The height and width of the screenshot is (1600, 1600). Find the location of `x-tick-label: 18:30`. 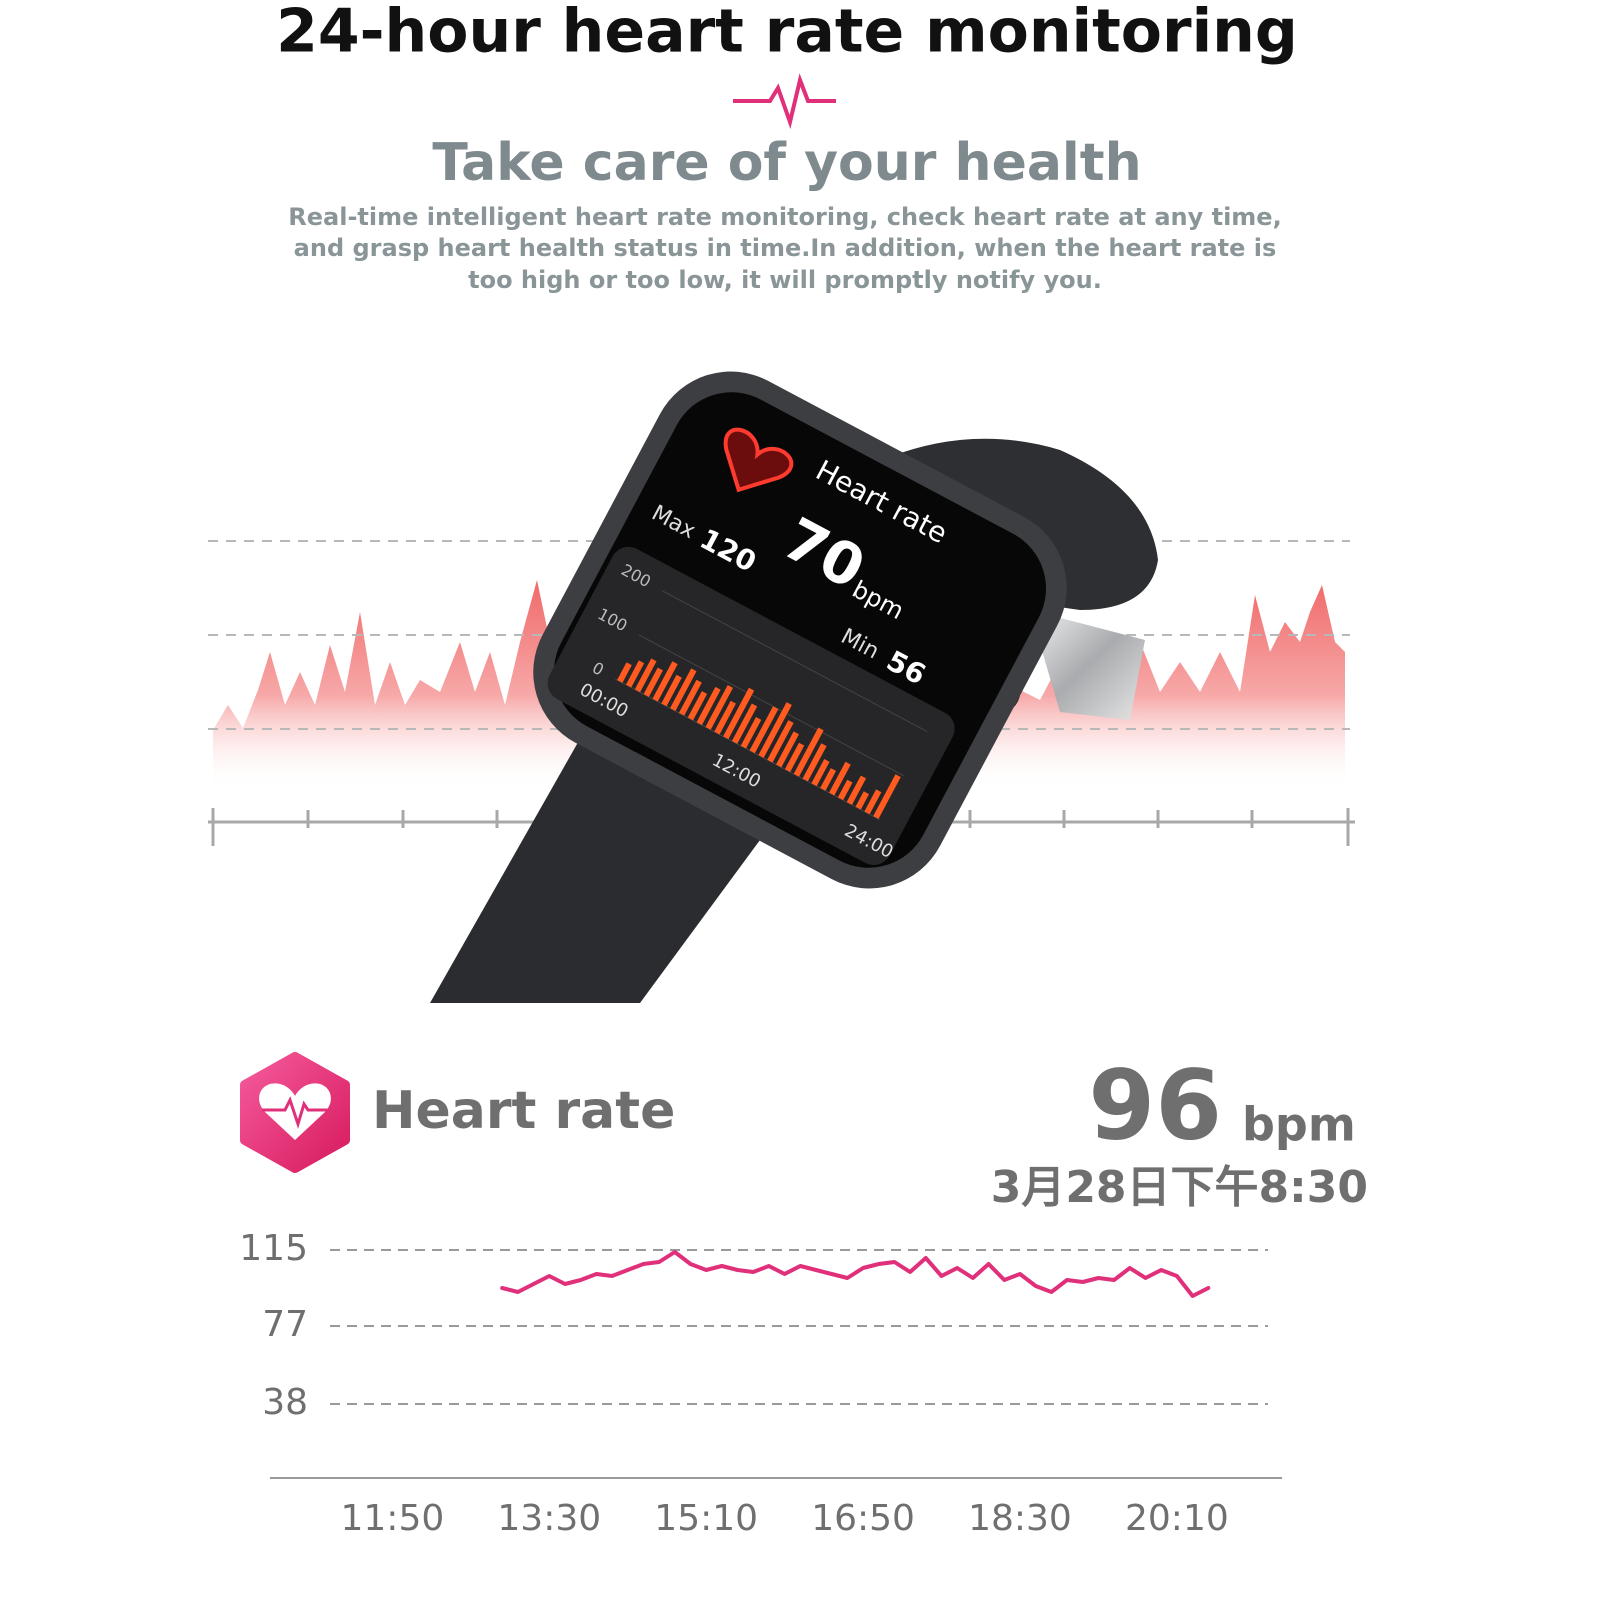

x-tick-label: 18:30 is located at coordinates (1020, 1518).